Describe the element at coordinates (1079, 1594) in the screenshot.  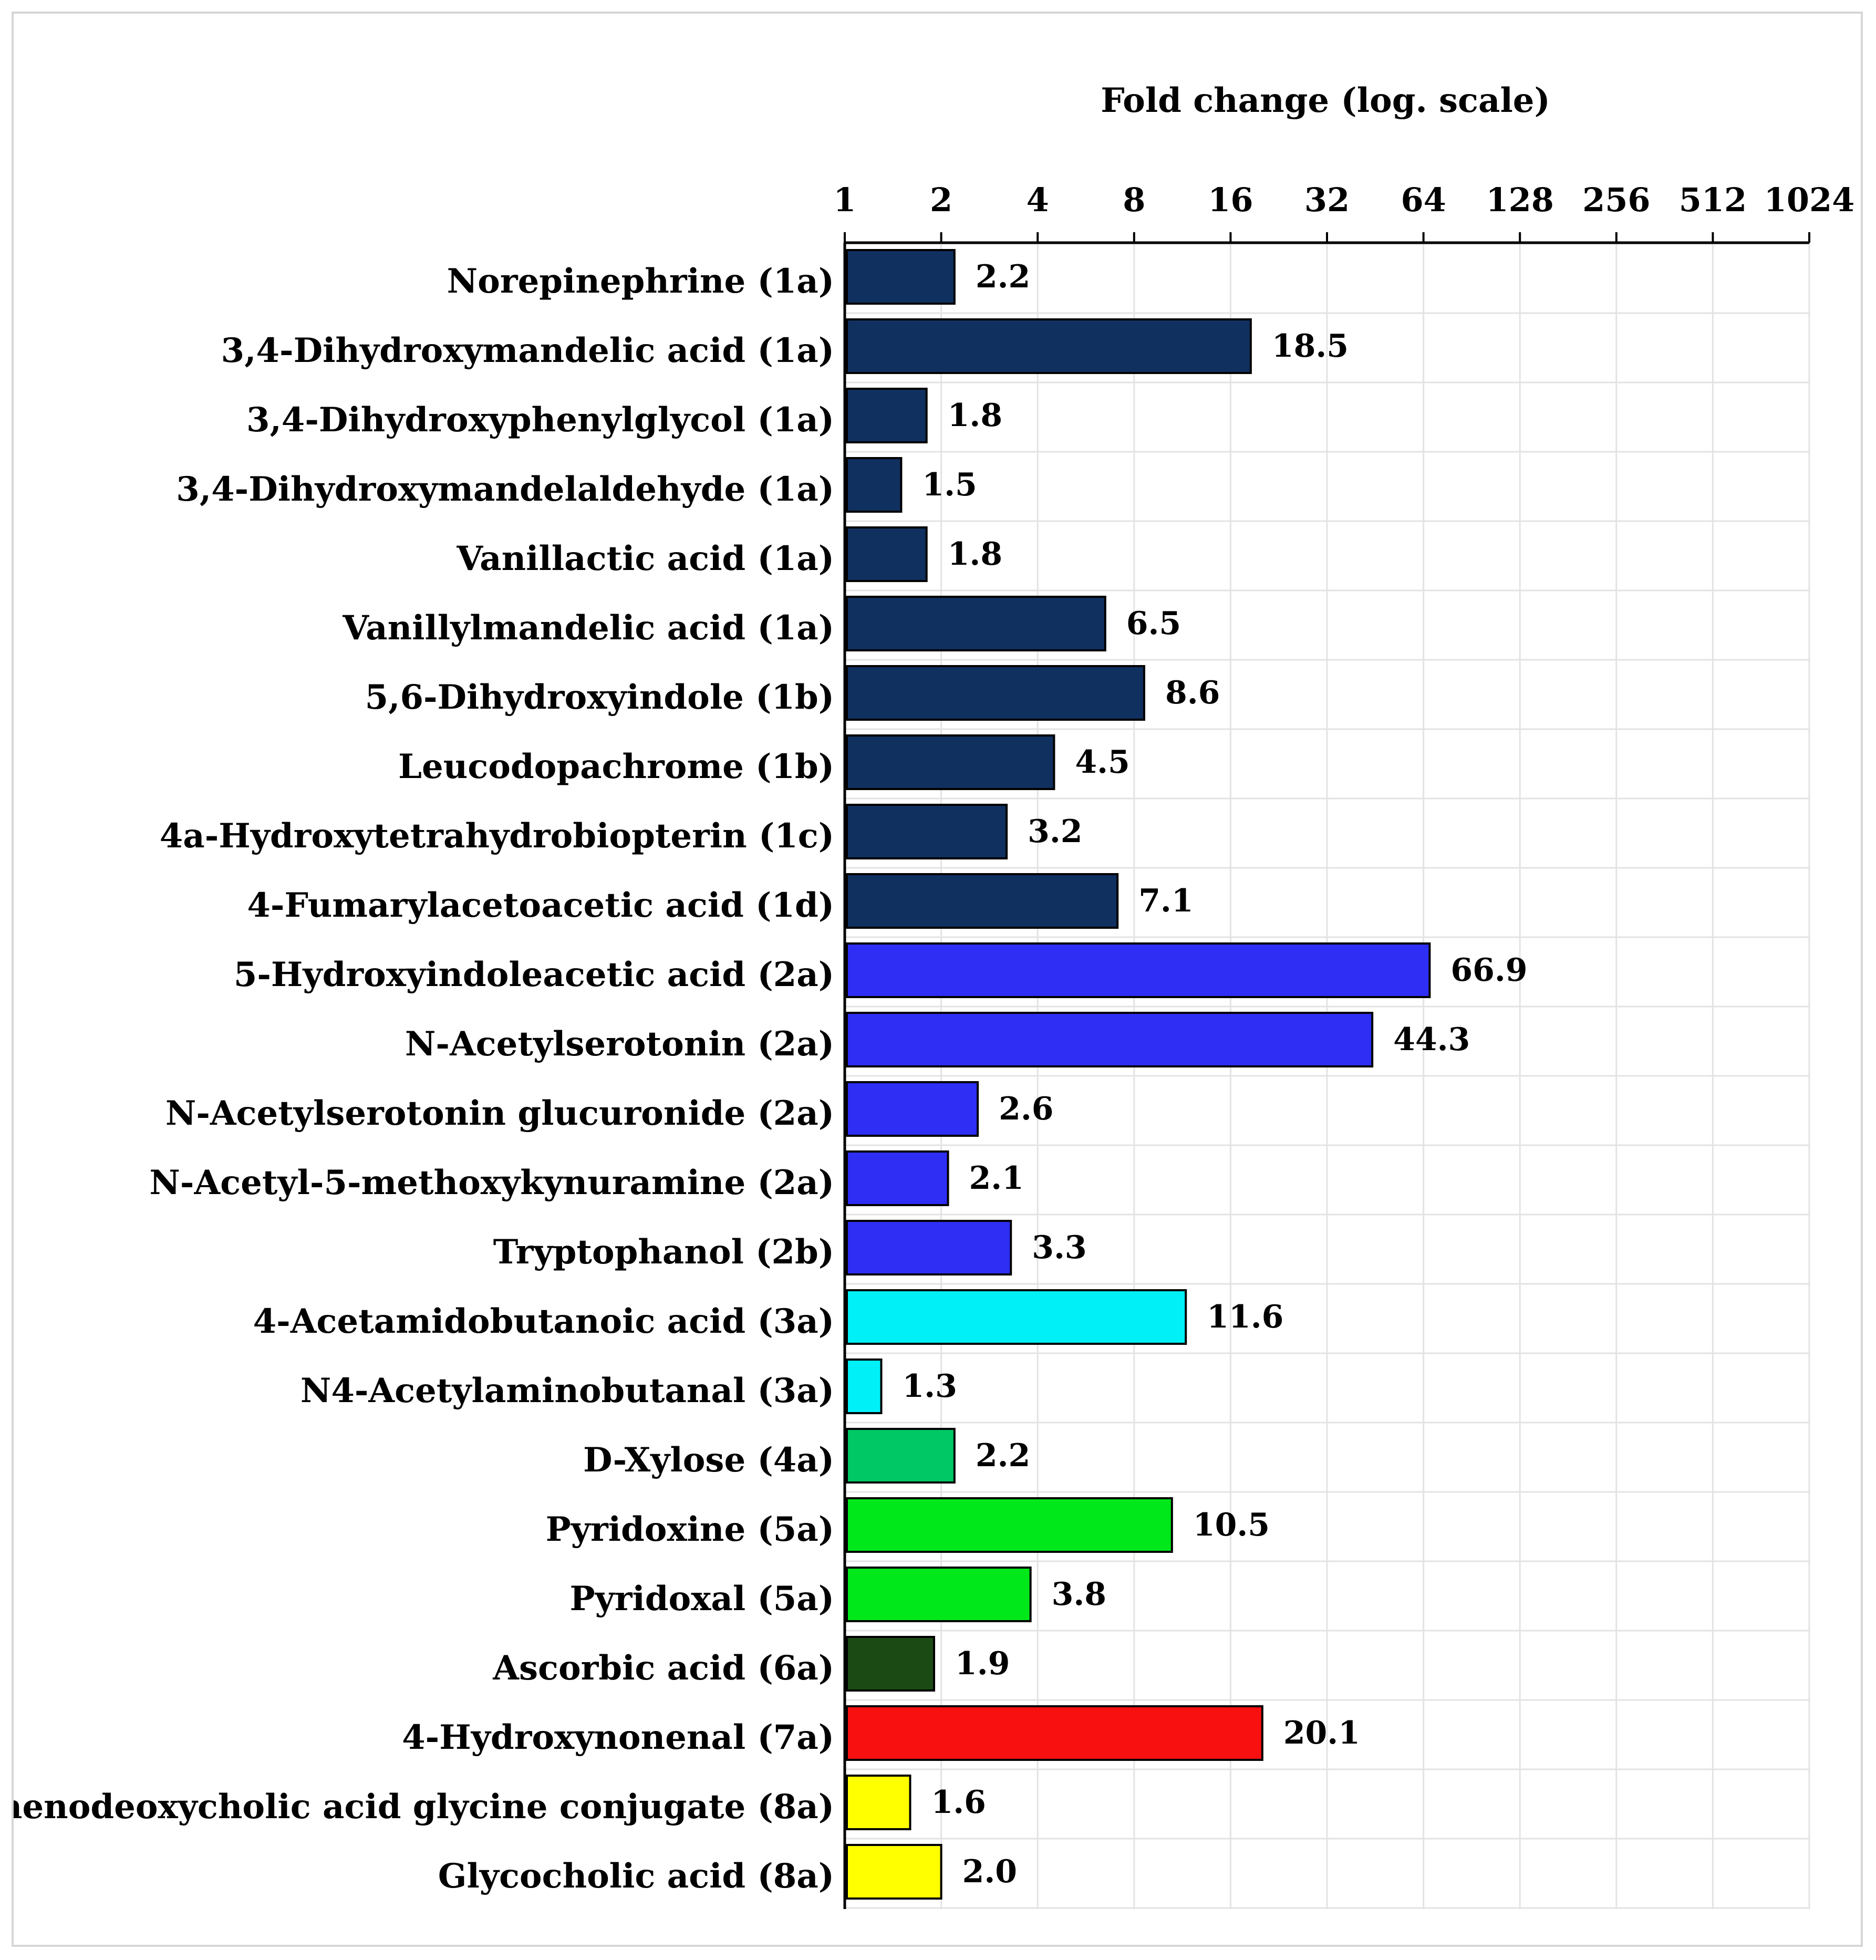
I see `value-label: 3.8` at that location.